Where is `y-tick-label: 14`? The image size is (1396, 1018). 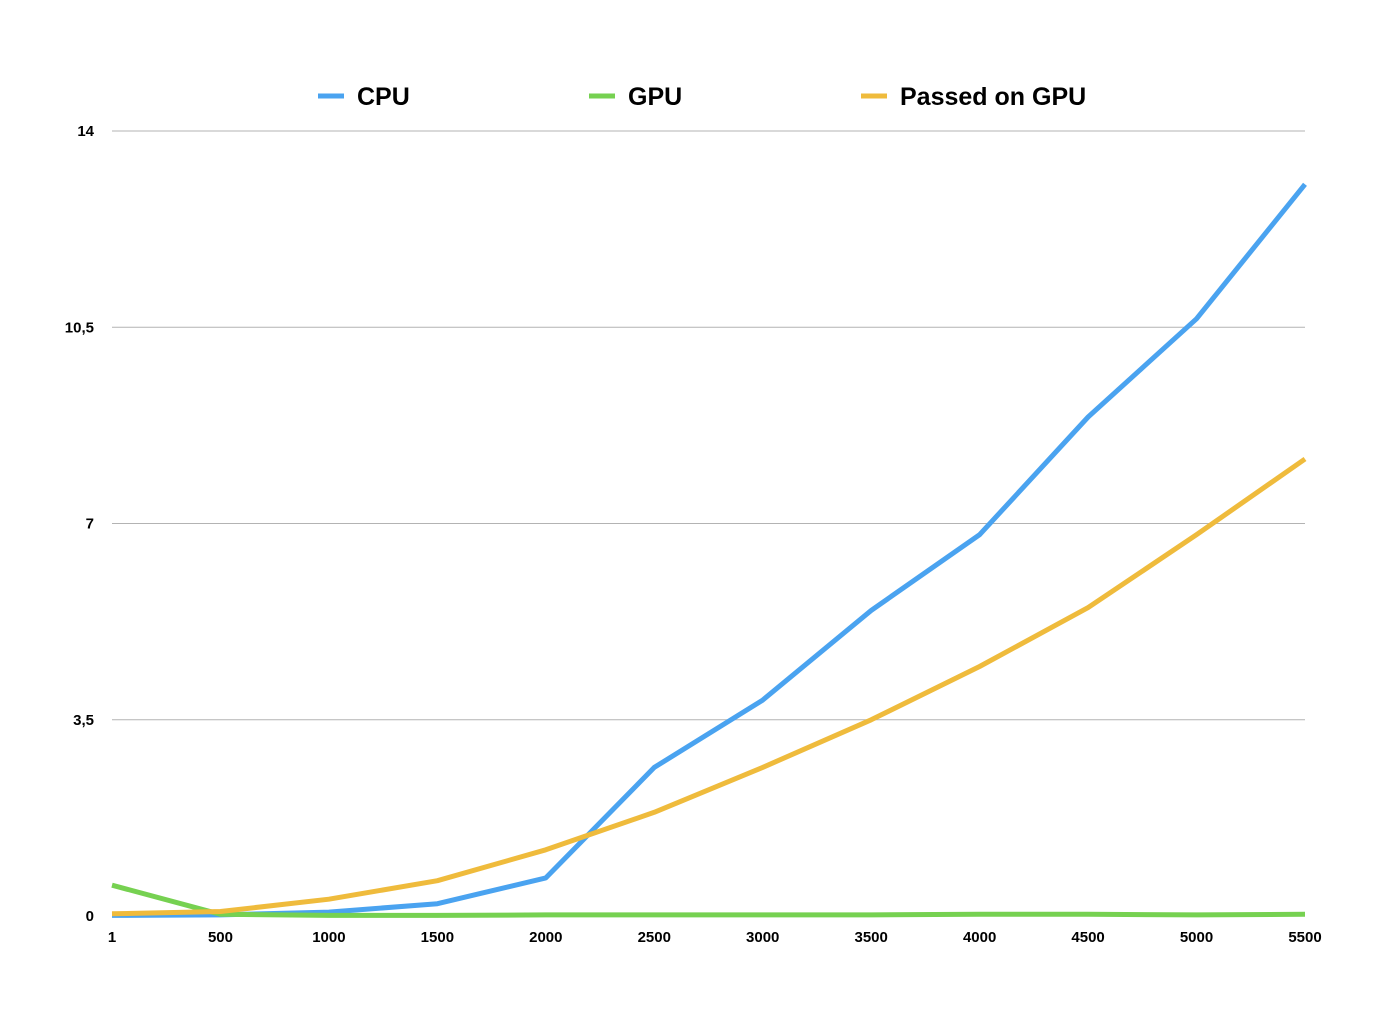 y-tick-label: 14 is located at coordinates (85, 131).